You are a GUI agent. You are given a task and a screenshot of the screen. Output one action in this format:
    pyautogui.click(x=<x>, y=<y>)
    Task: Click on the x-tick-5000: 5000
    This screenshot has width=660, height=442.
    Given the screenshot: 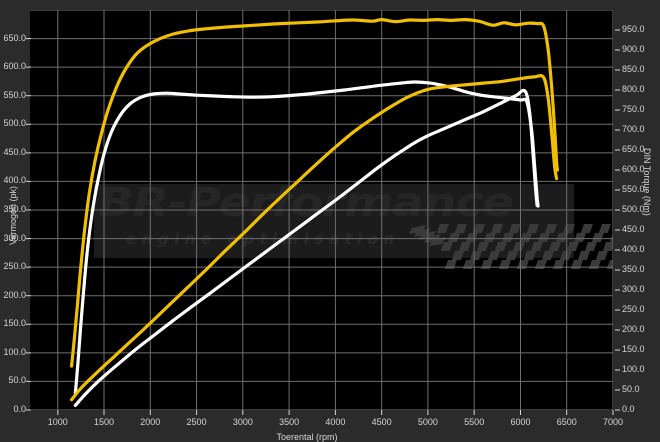 What is the action you would take?
    pyautogui.click(x=427, y=422)
    